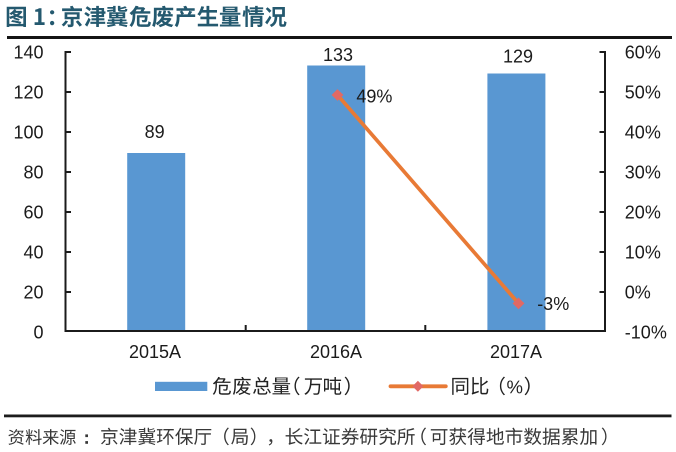 The height and width of the screenshot is (452, 676). What do you see at coordinates (646, 333) in the screenshot?
I see `svg-text: -10%` at bounding box center [646, 333].